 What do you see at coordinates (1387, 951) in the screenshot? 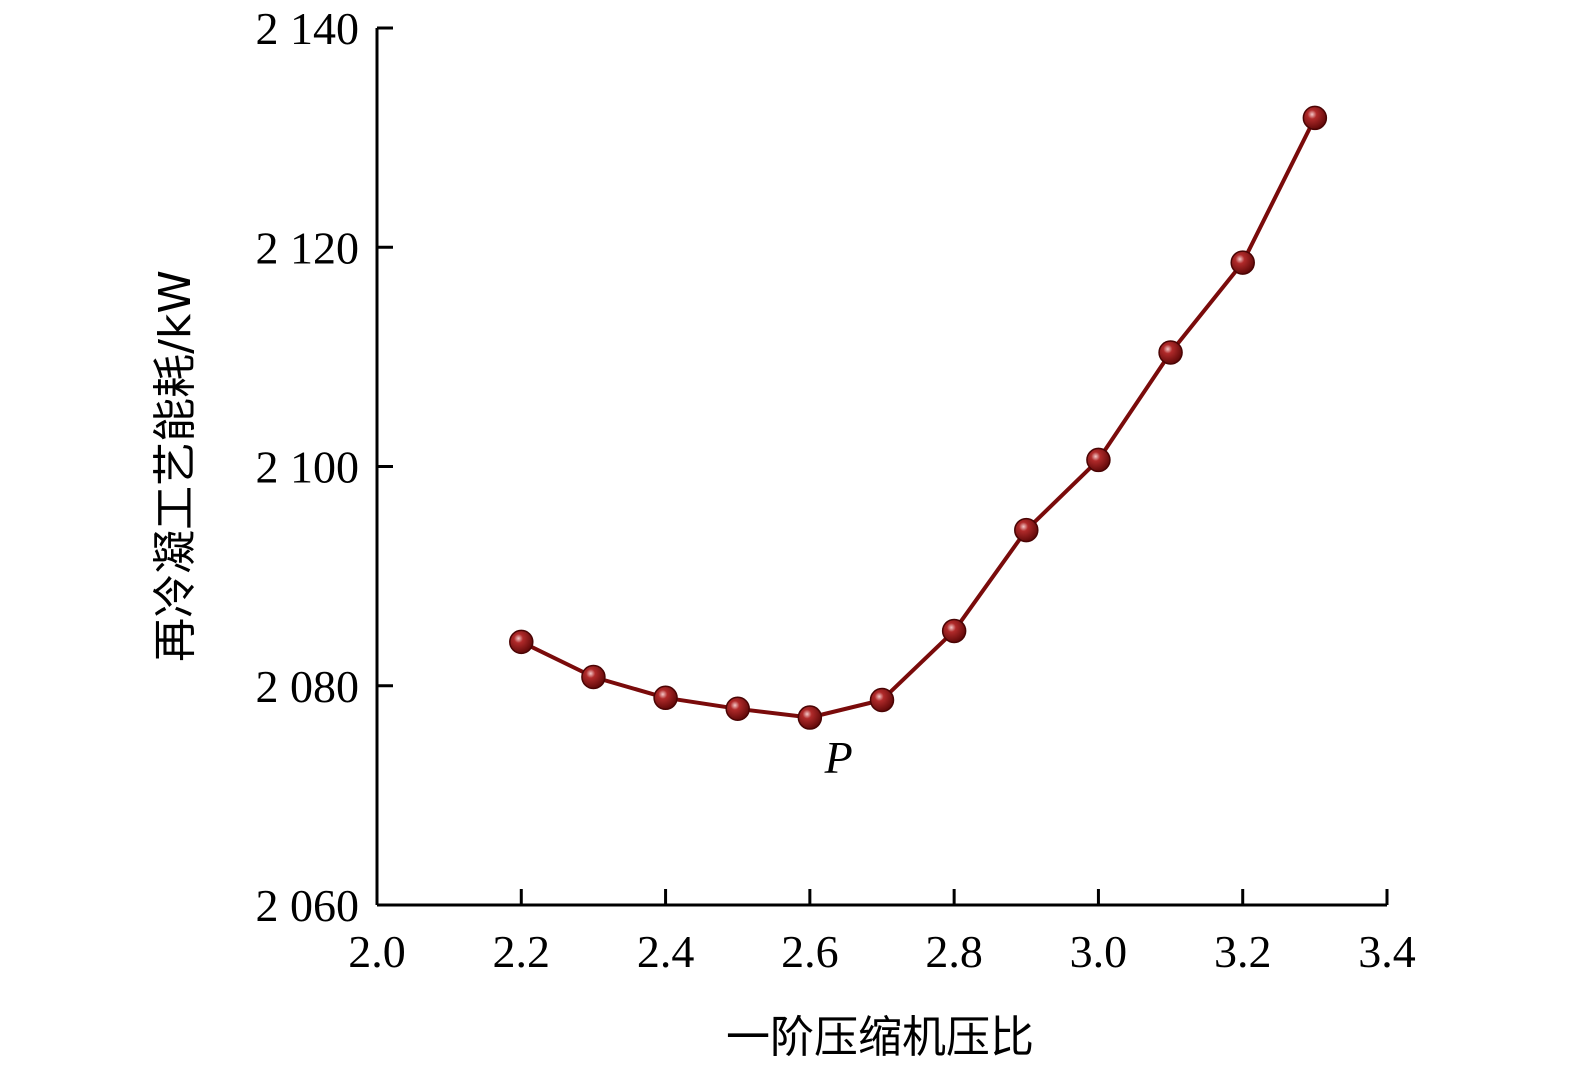
I see `x-tick-label: 3.4` at bounding box center [1387, 951].